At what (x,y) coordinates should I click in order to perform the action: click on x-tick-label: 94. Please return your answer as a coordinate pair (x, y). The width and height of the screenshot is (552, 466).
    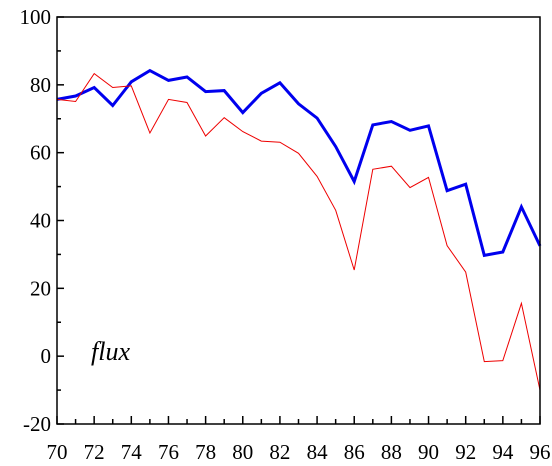
    Looking at the image, I should click on (503, 452).